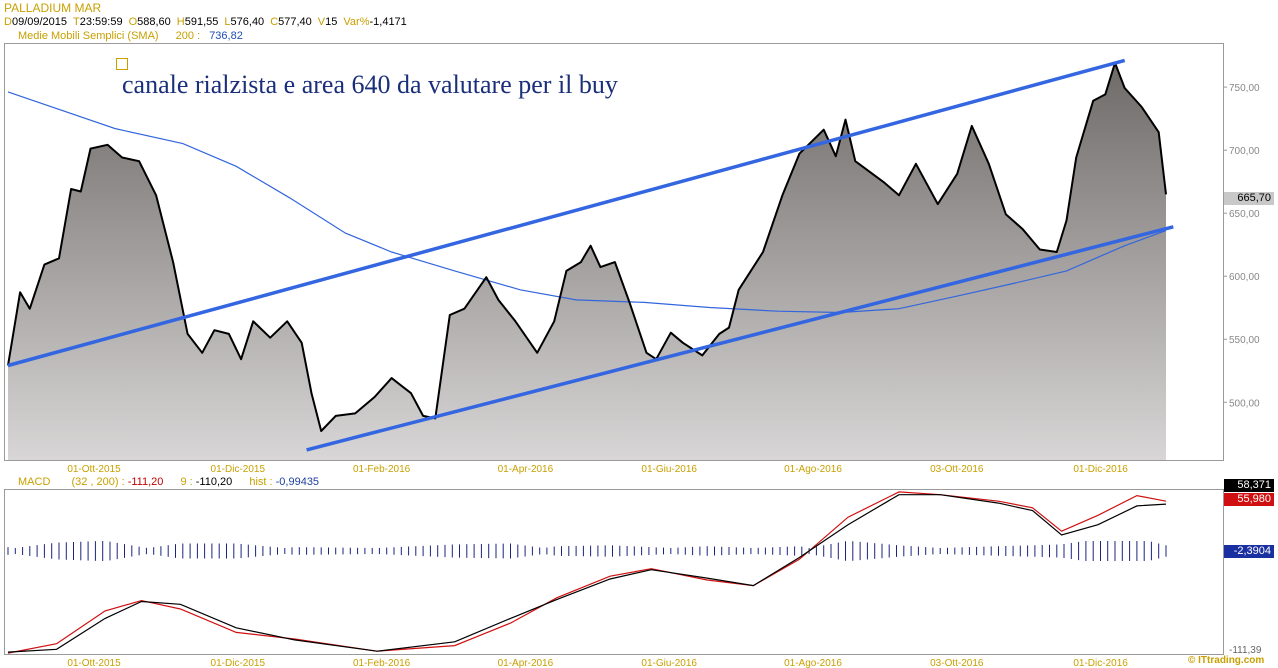  What do you see at coordinates (1244, 214) in the screenshot?
I see `y-tick-label: 650,00` at bounding box center [1244, 214].